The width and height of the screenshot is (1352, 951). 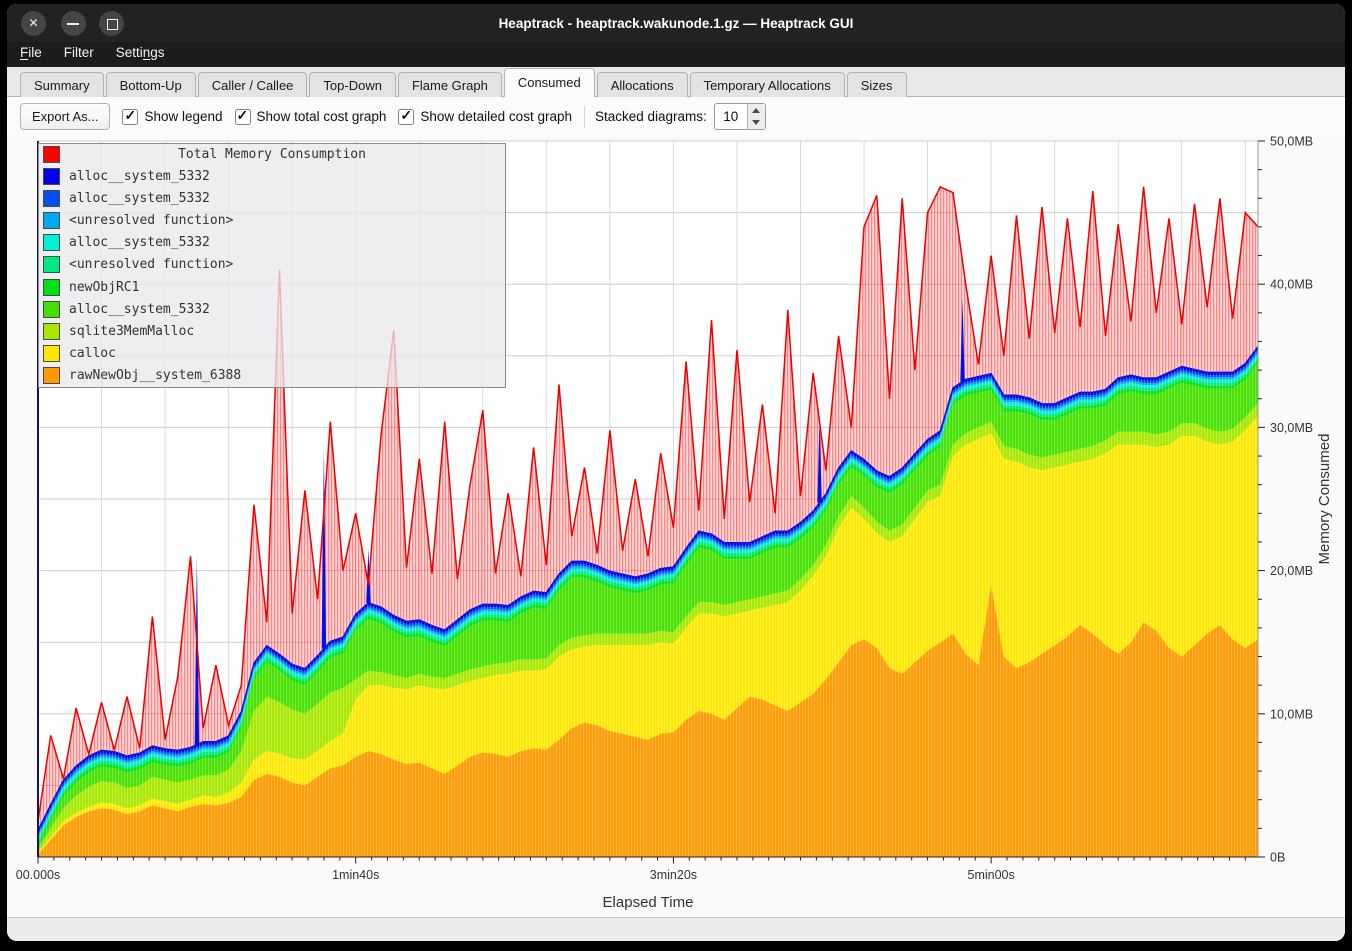 What do you see at coordinates (272, 332) in the screenshot?
I see `legend-row: sqlite3MemMalloc` at bounding box center [272, 332].